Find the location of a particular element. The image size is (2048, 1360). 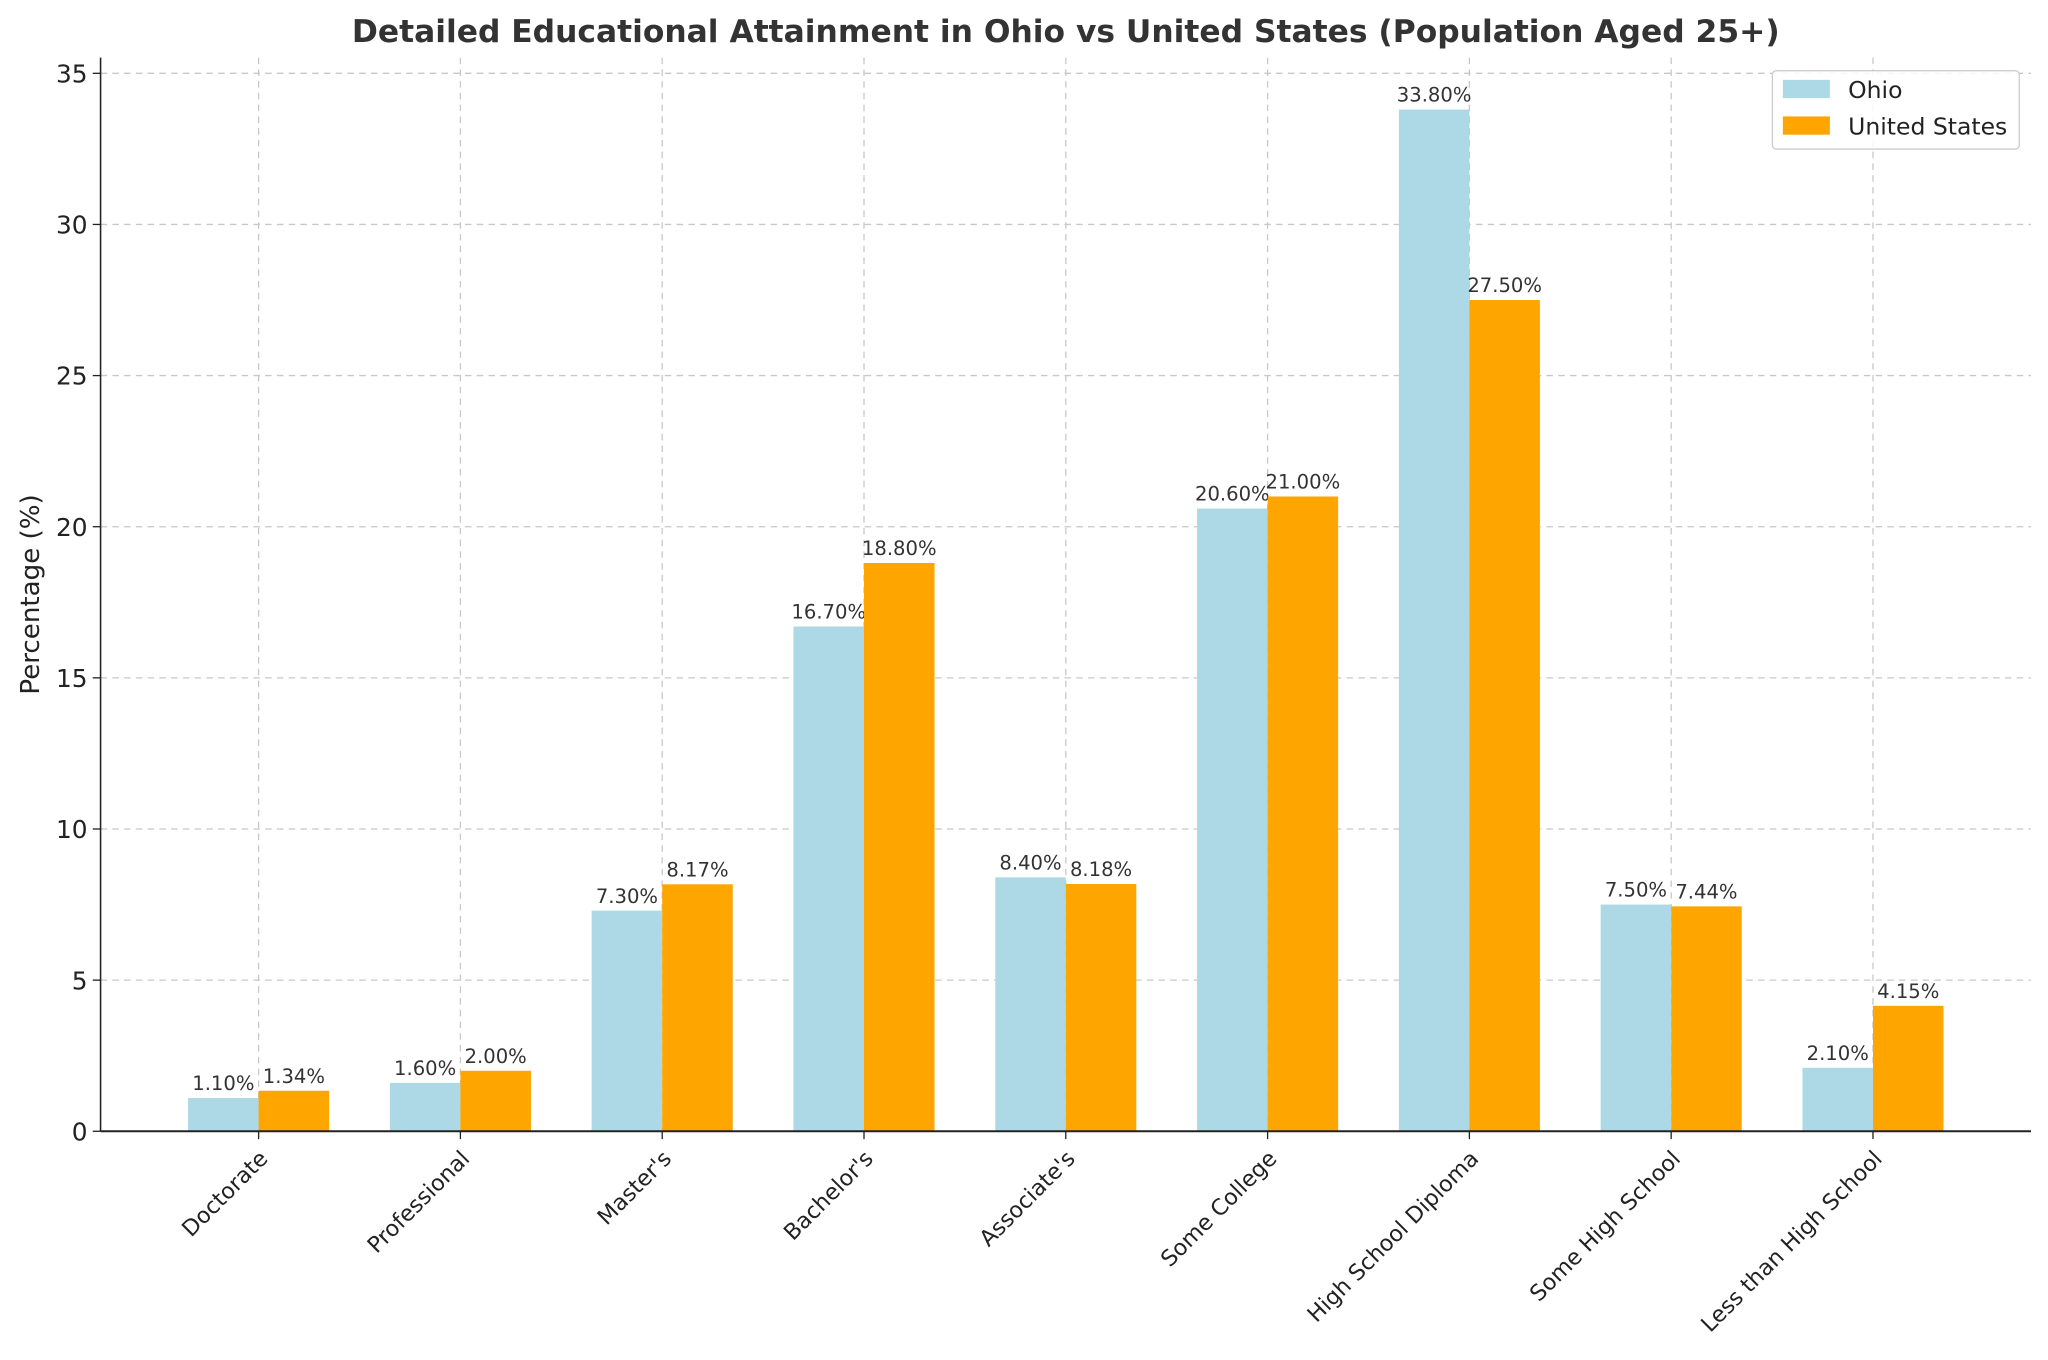

x-tick-label: Associate's is located at coordinates (1028, 1199).